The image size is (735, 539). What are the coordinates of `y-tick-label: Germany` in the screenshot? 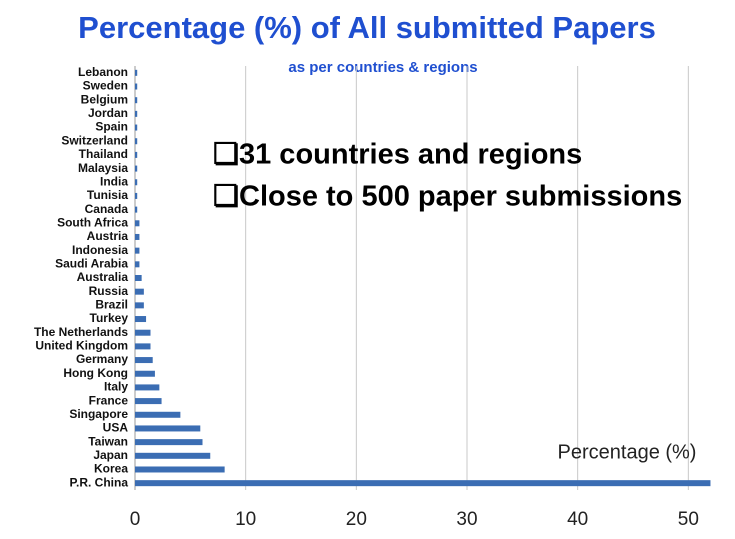 It's located at (102, 359).